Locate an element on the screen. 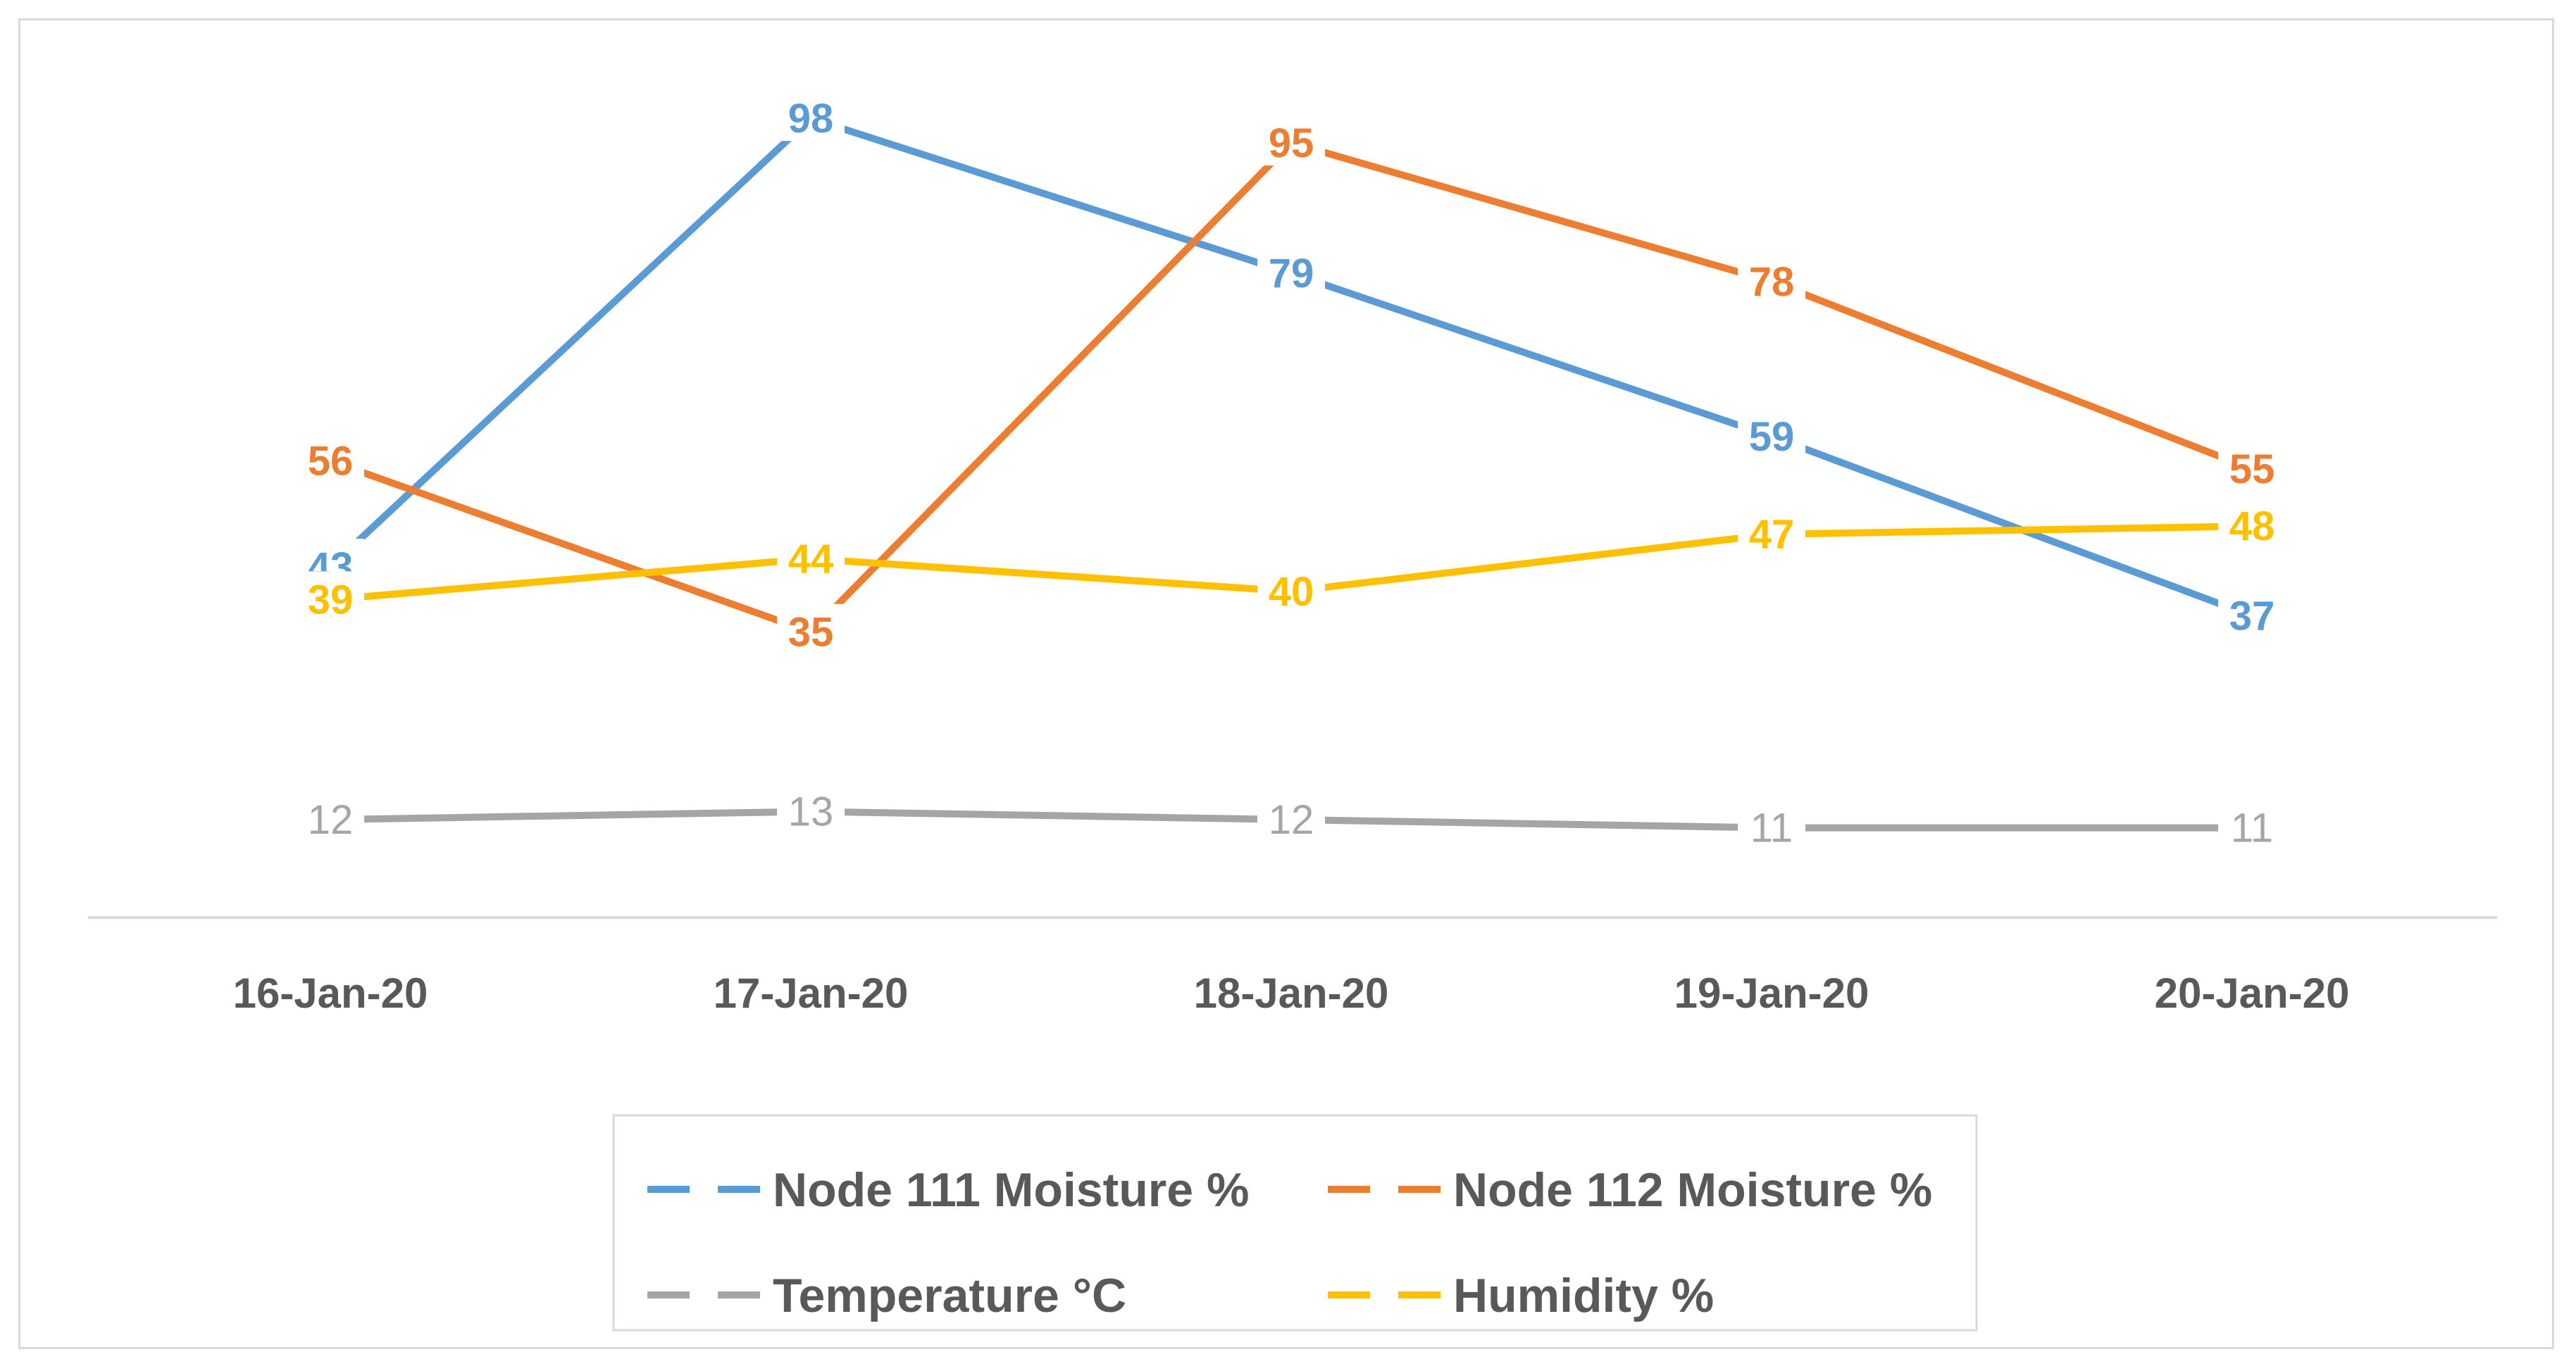 This screenshot has width=2576, height=1371. data-label: 35 is located at coordinates (811, 633).